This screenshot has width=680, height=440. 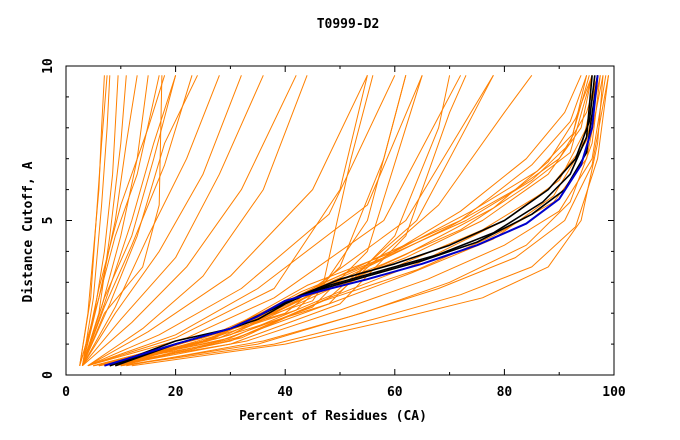 What do you see at coordinates (48, 66) in the screenshot?
I see `y-tick-label: 10` at bounding box center [48, 66].